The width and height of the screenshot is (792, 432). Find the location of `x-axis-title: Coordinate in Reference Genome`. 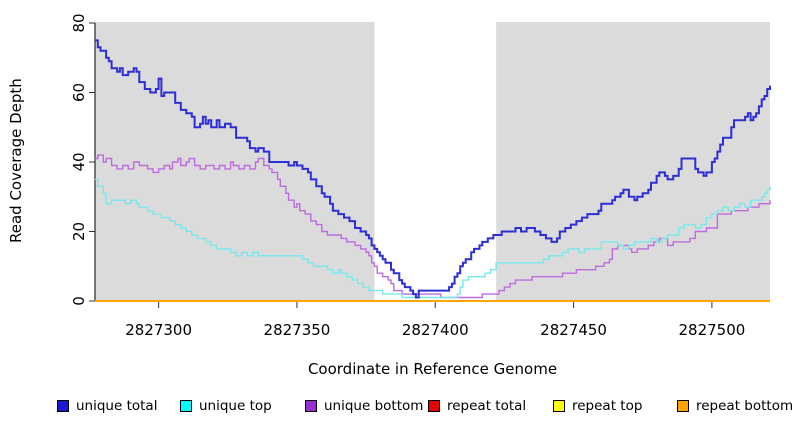

x-axis-title: Coordinate in Reference Genome is located at coordinates (432, 369).